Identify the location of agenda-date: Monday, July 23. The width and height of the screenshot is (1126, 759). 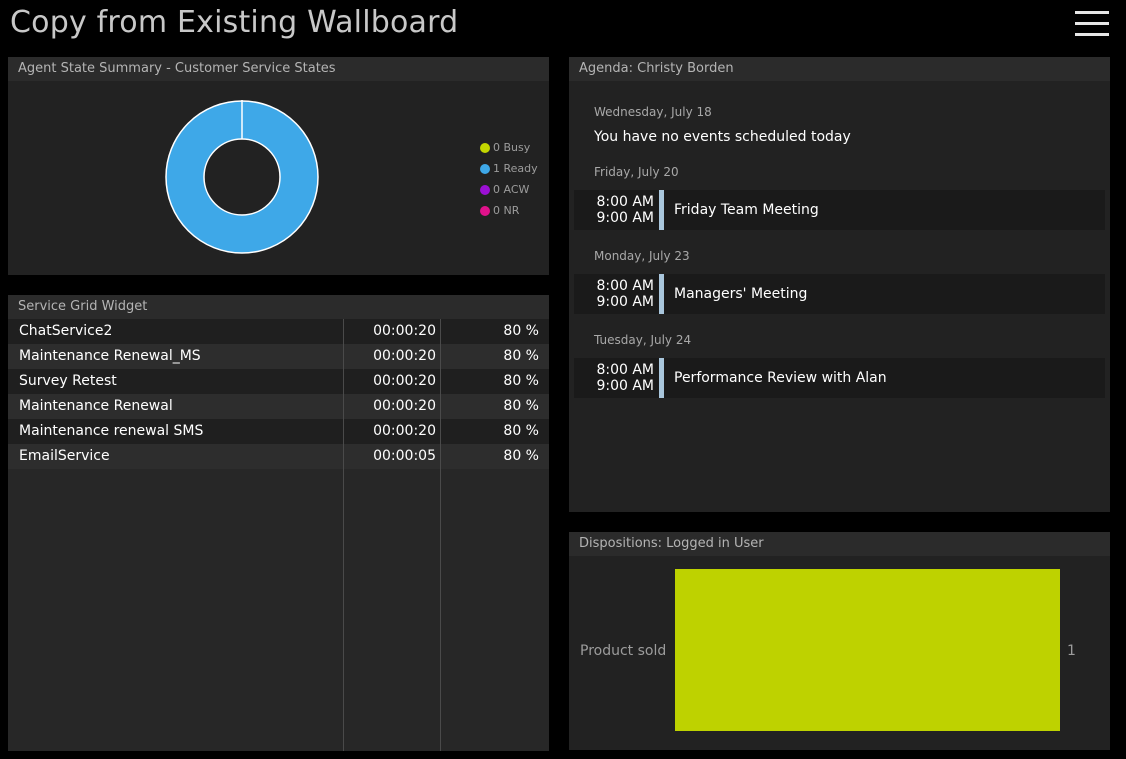
(642, 256).